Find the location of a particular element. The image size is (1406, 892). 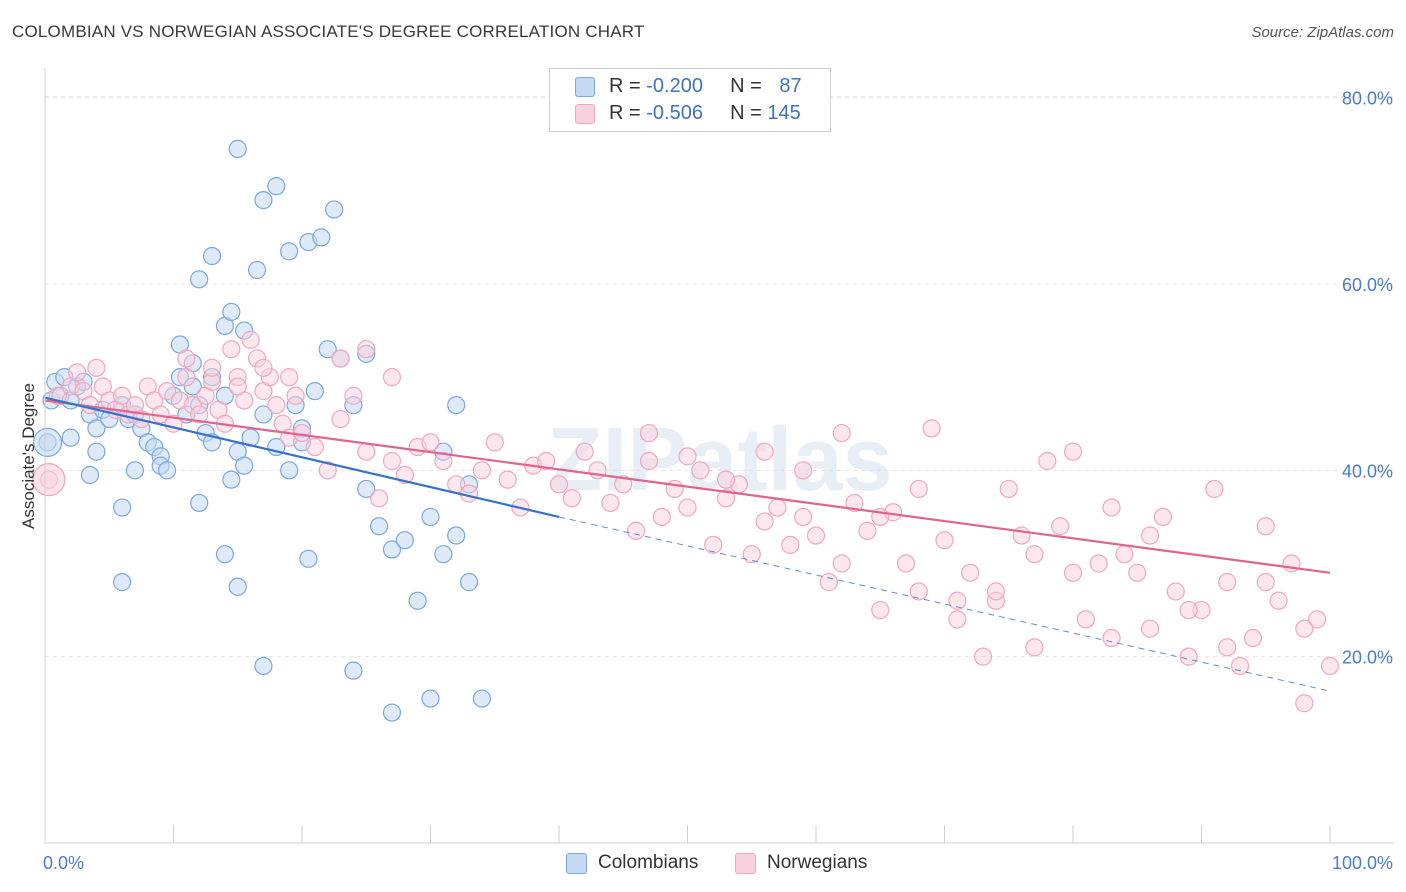

x-tick-label: 0.0% is located at coordinates (63, 863).